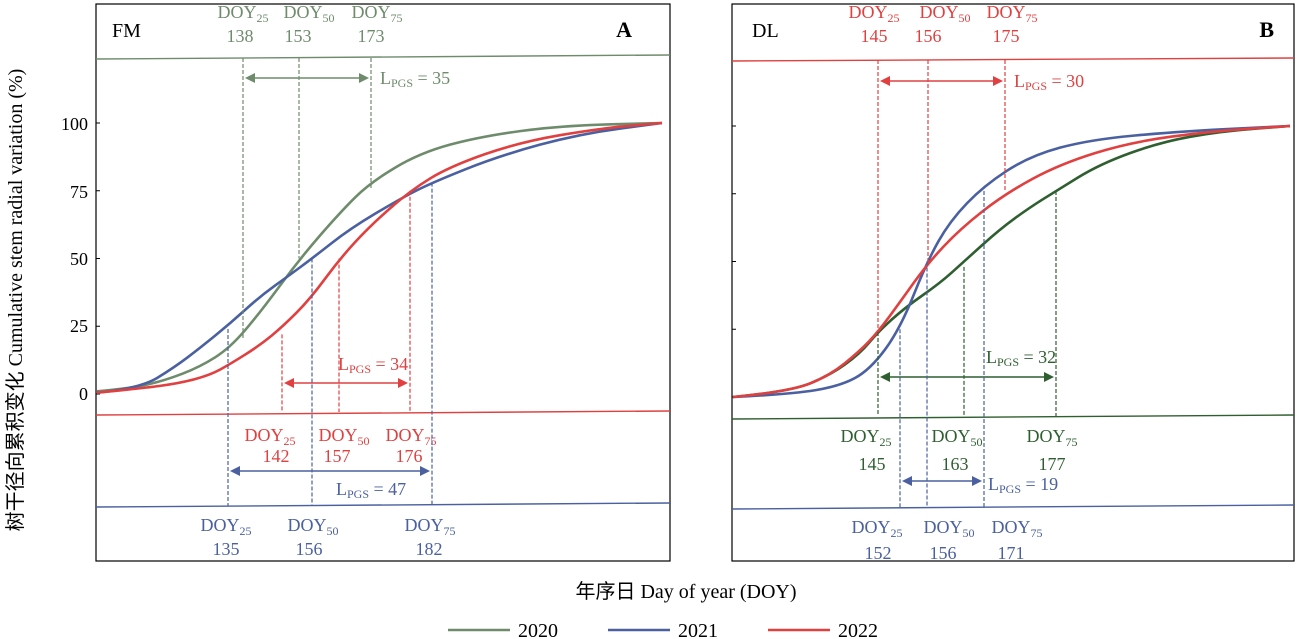 The width and height of the screenshot is (1298, 639). Describe the element at coordinates (126, 31) in the screenshot. I see `panel-a-site: FM` at that location.